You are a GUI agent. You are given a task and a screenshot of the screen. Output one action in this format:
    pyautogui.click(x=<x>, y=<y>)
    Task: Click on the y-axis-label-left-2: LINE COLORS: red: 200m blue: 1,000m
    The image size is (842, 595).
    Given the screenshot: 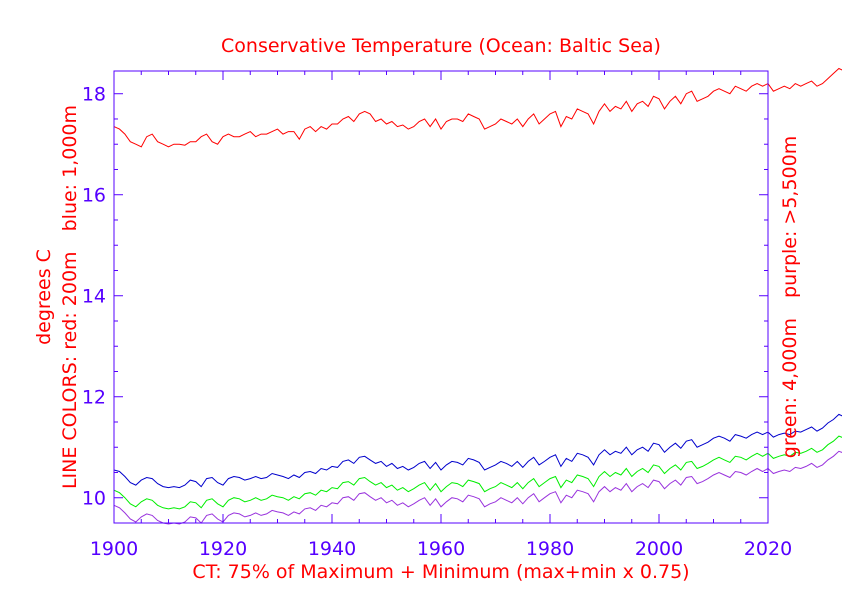 What is the action you would take?
    pyautogui.click(x=70, y=297)
    